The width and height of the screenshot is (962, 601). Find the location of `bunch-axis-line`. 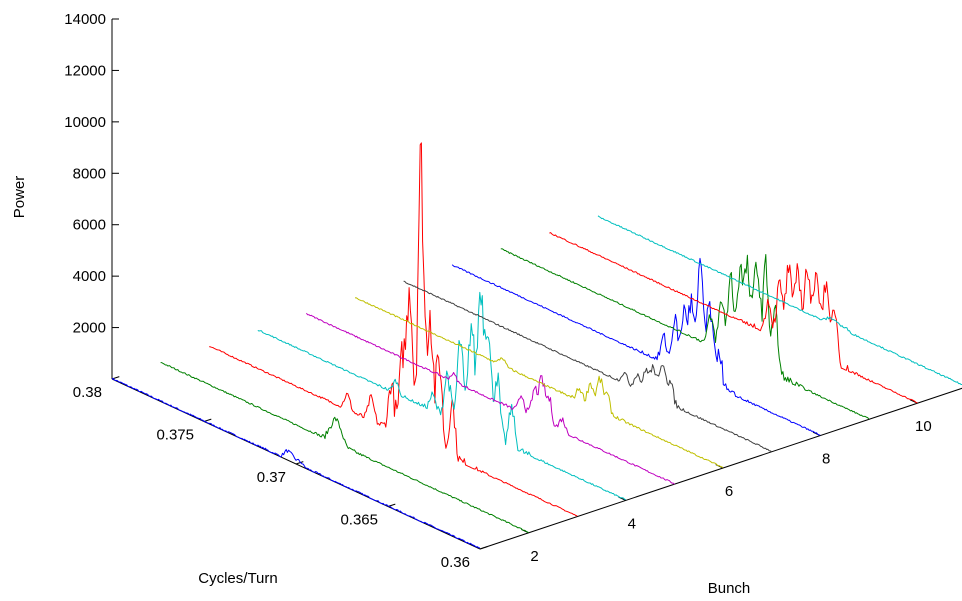

bunch-axis-line is located at coordinates (720, 468).